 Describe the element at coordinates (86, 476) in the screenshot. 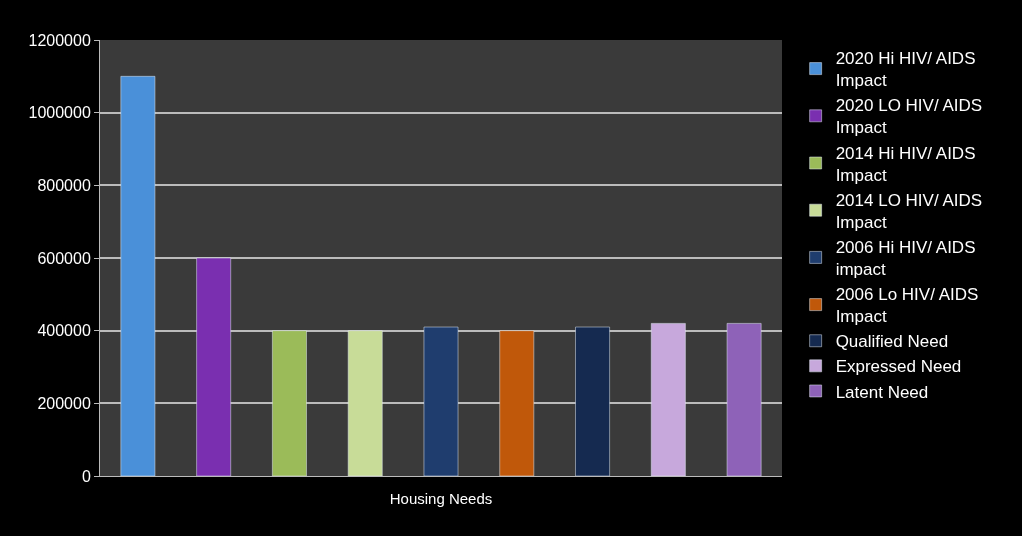

I see `y-tick-label: 0` at that location.